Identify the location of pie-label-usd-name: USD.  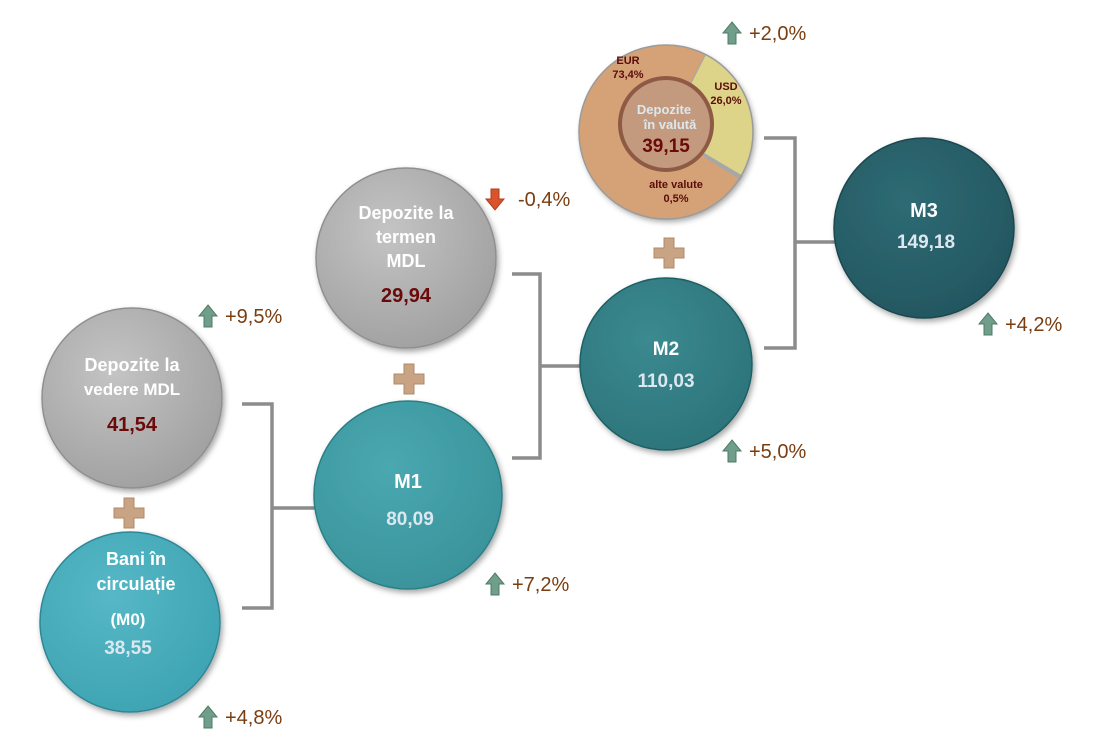
(725, 87).